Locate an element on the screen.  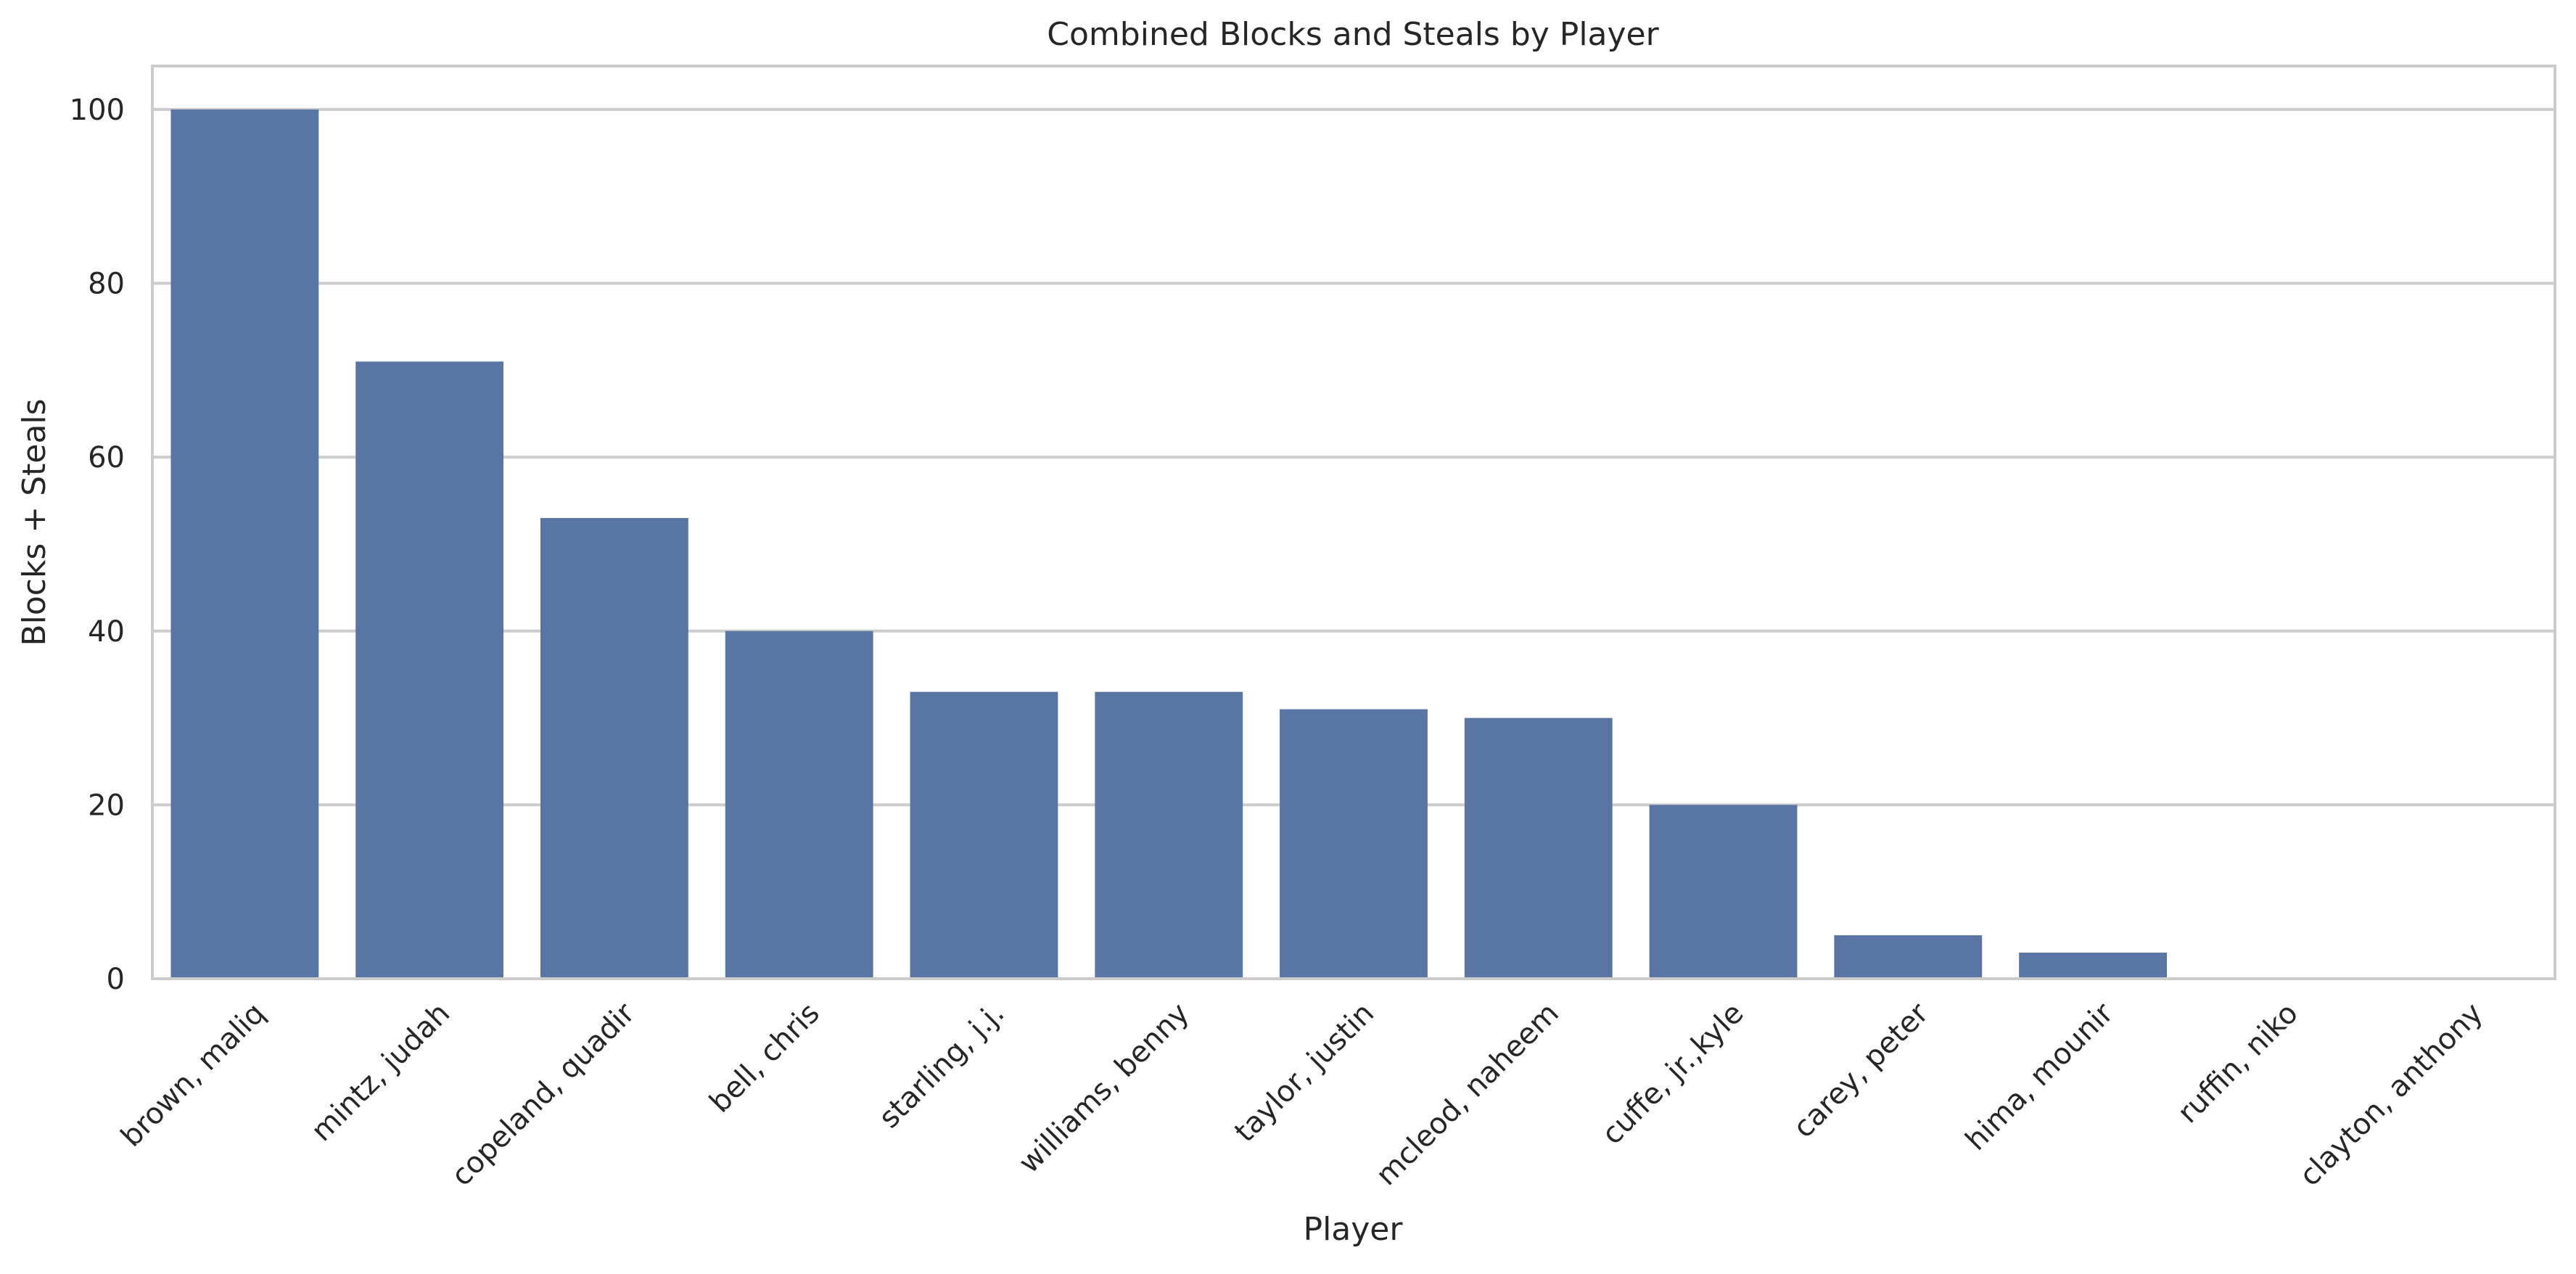
y-tick-label: 40 is located at coordinates (106, 632).